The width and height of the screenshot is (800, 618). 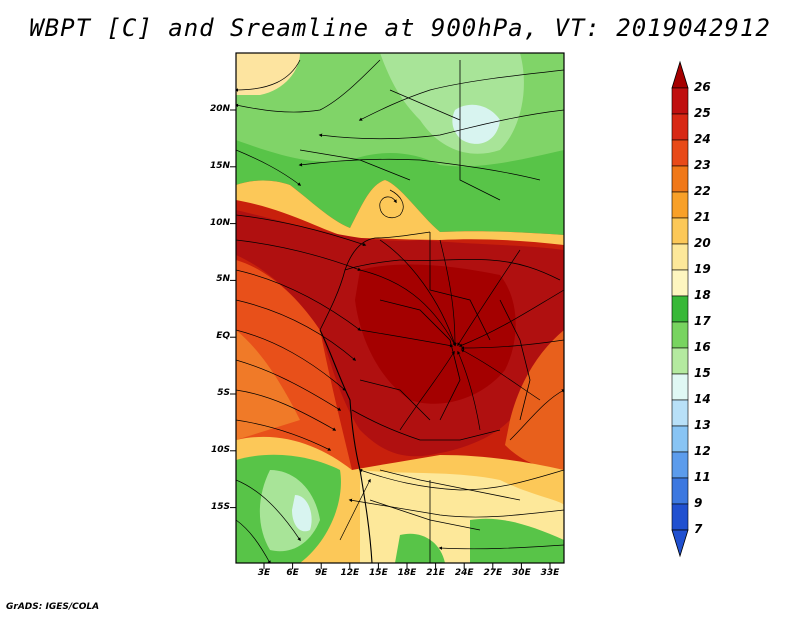 What do you see at coordinates (220, 449) in the screenshot?
I see `lat-tick-label: 10S` at bounding box center [220, 449].